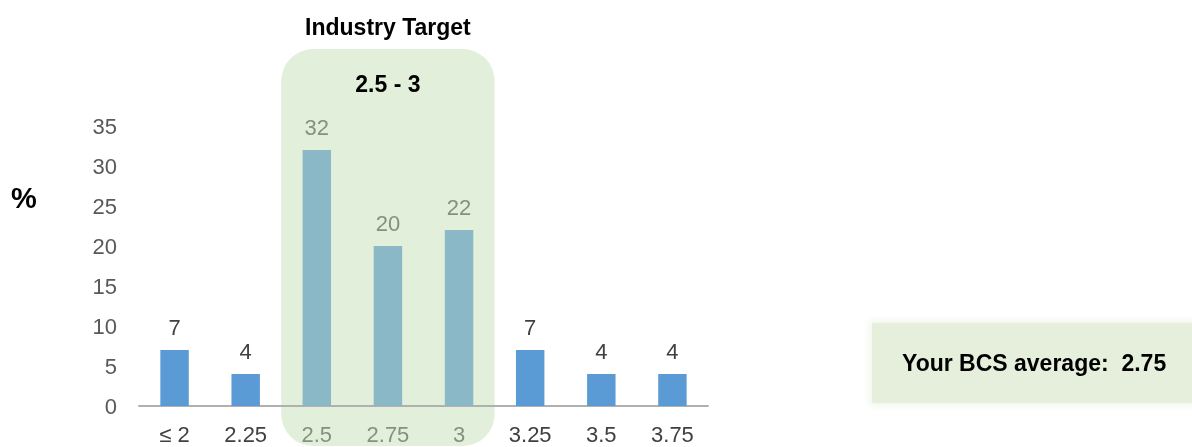 This screenshot has height=447, width=1192. What do you see at coordinates (530, 434) in the screenshot?
I see `x-tick-label: 3.25` at bounding box center [530, 434].